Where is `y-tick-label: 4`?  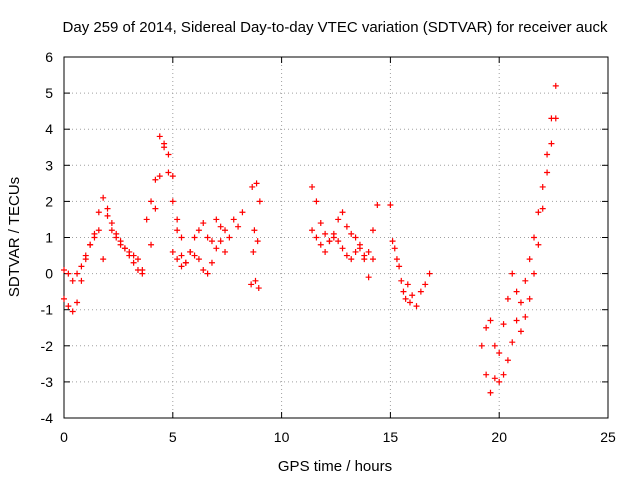
y-tick-label: 4 is located at coordinates (49, 129).